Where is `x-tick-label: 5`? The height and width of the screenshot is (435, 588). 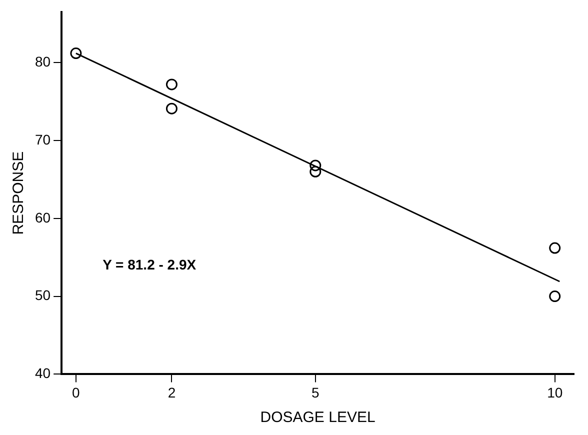
x-tick-label: 5 is located at coordinates (315, 392).